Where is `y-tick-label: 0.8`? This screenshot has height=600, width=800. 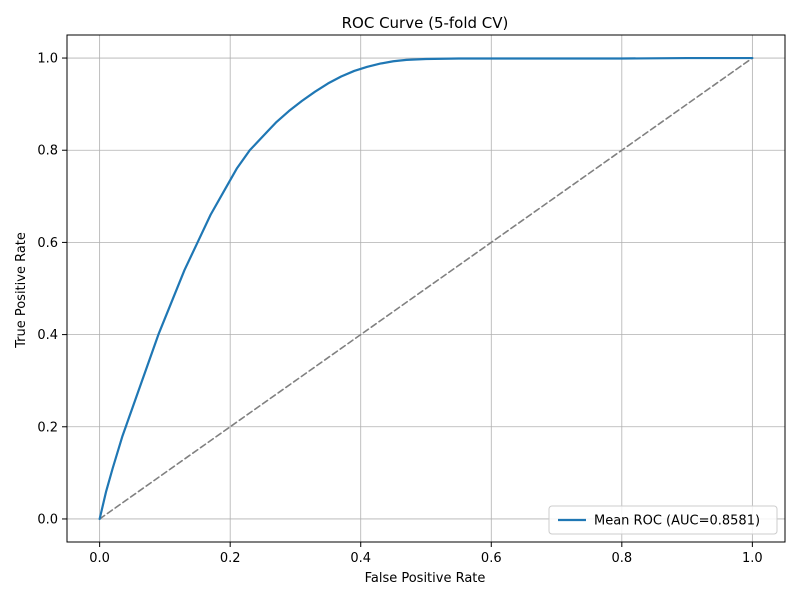
y-tick-label: 0.8 is located at coordinates (47, 151).